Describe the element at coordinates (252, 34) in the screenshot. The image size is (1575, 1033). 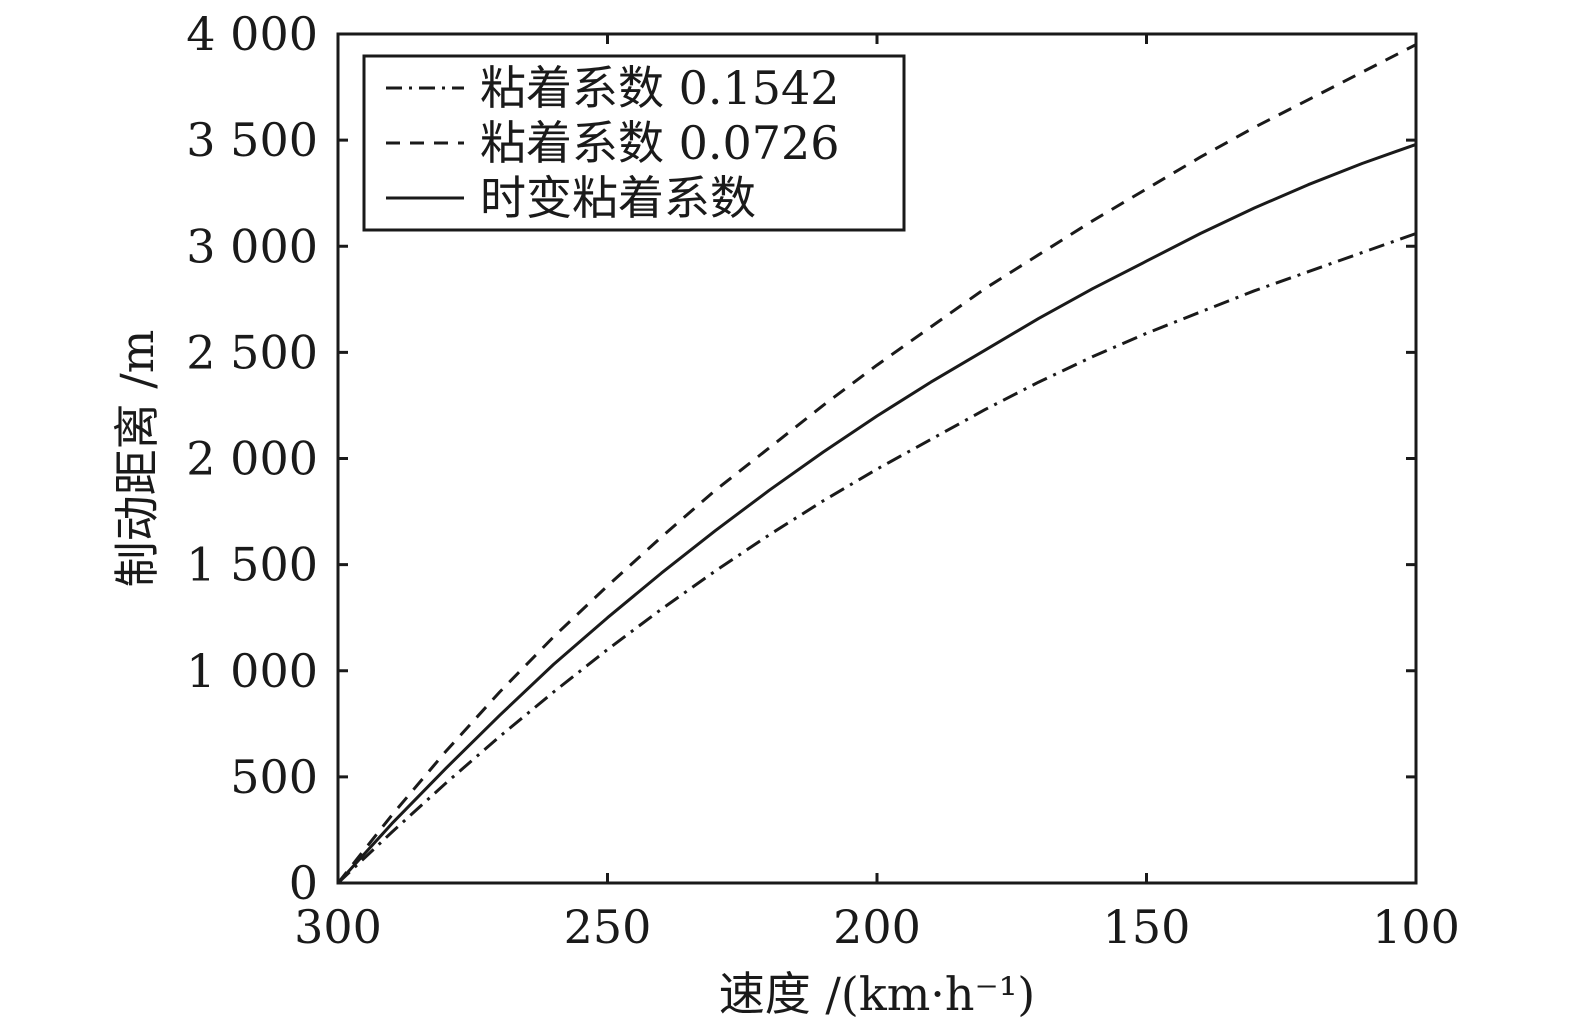
I see `y-tick-label: 4 000` at that location.